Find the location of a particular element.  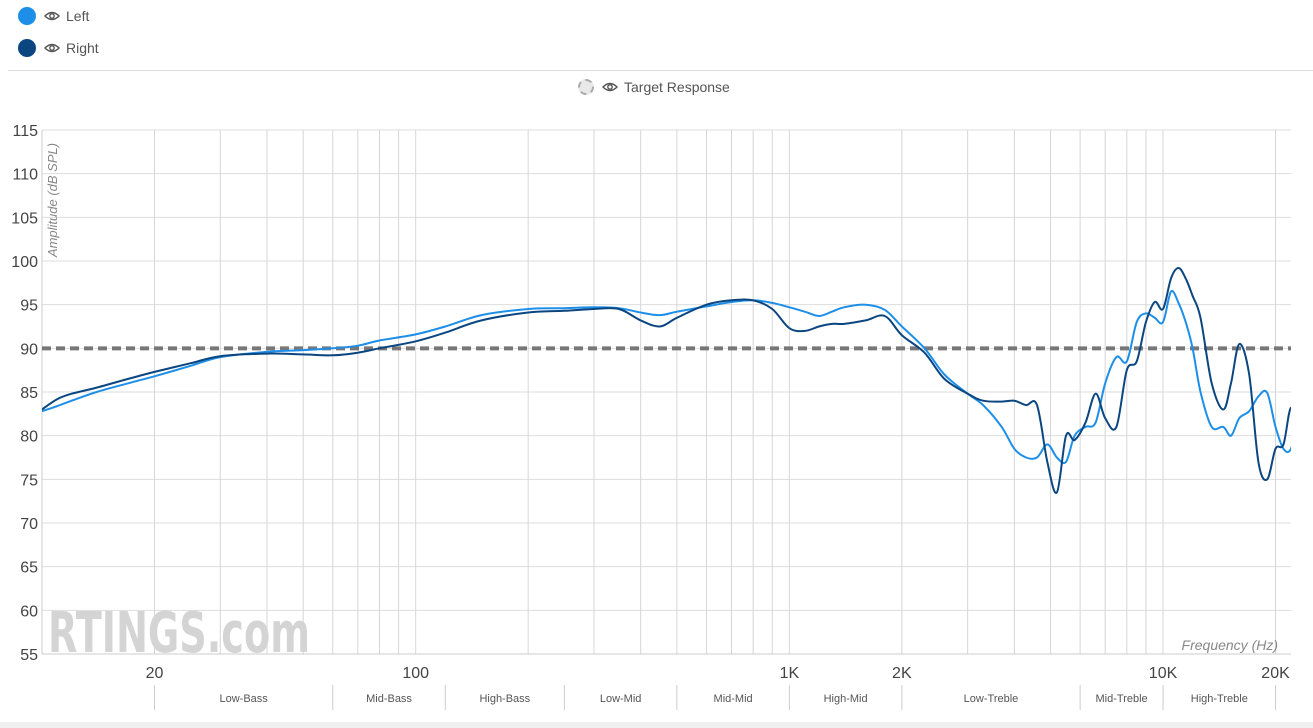

band-label: Low-Bass is located at coordinates (243, 699).